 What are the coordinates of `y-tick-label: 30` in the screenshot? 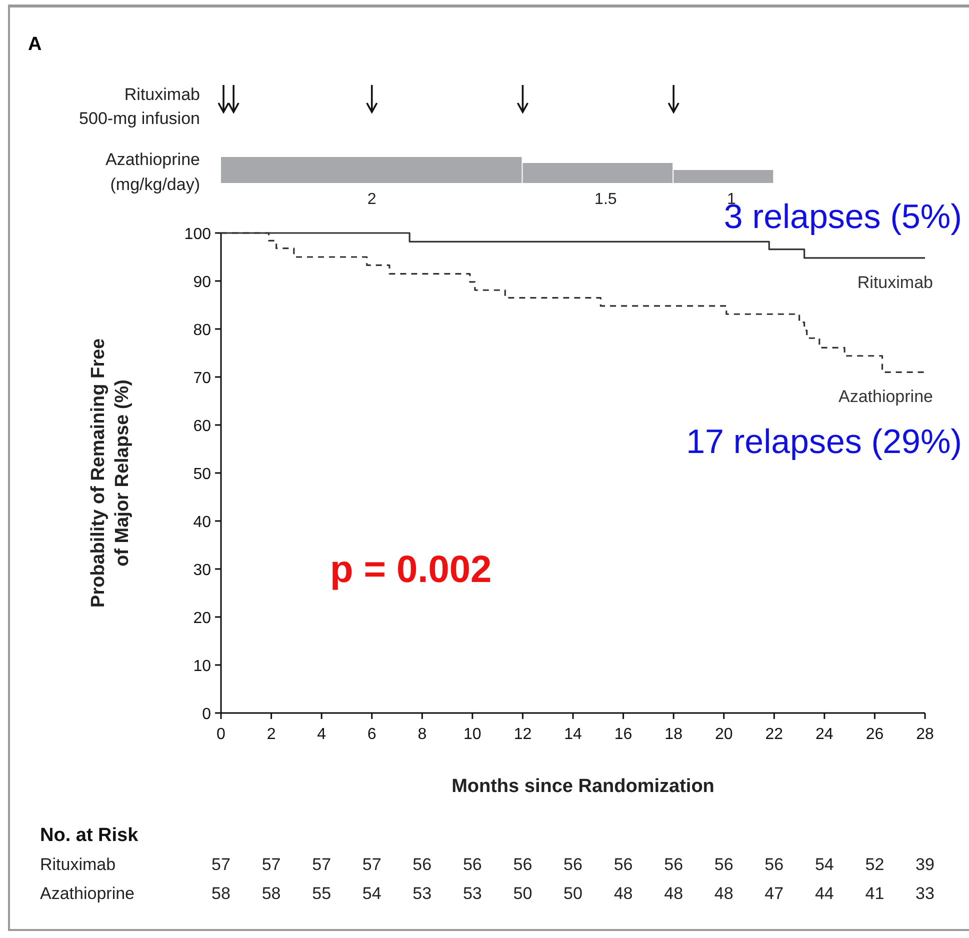 It's located at (202, 570).